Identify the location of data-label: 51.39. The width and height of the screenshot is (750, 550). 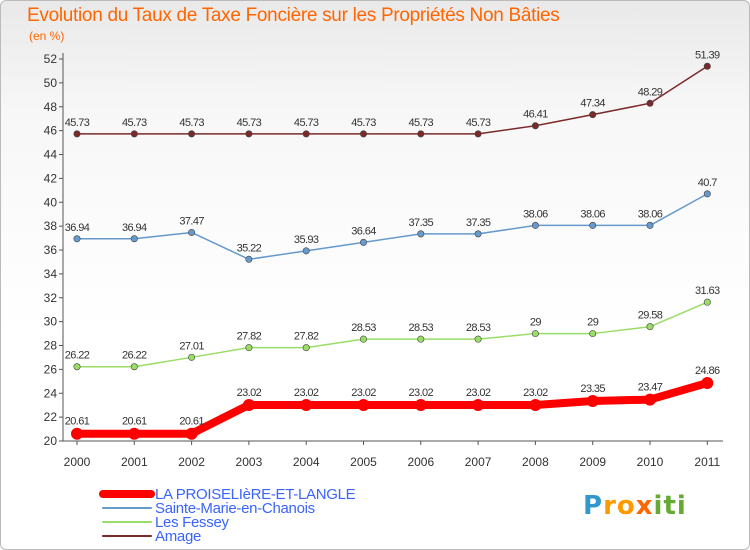
(707, 55).